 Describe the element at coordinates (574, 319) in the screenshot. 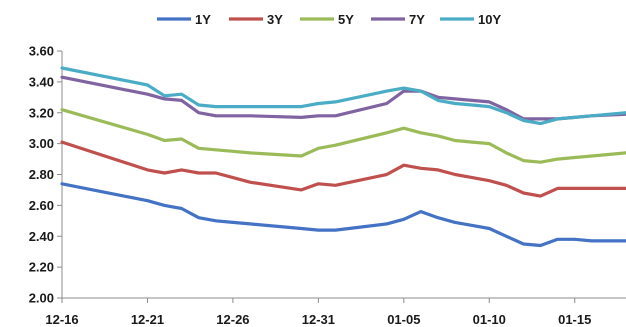

I see `x-tick-label: 01-15` at that location.